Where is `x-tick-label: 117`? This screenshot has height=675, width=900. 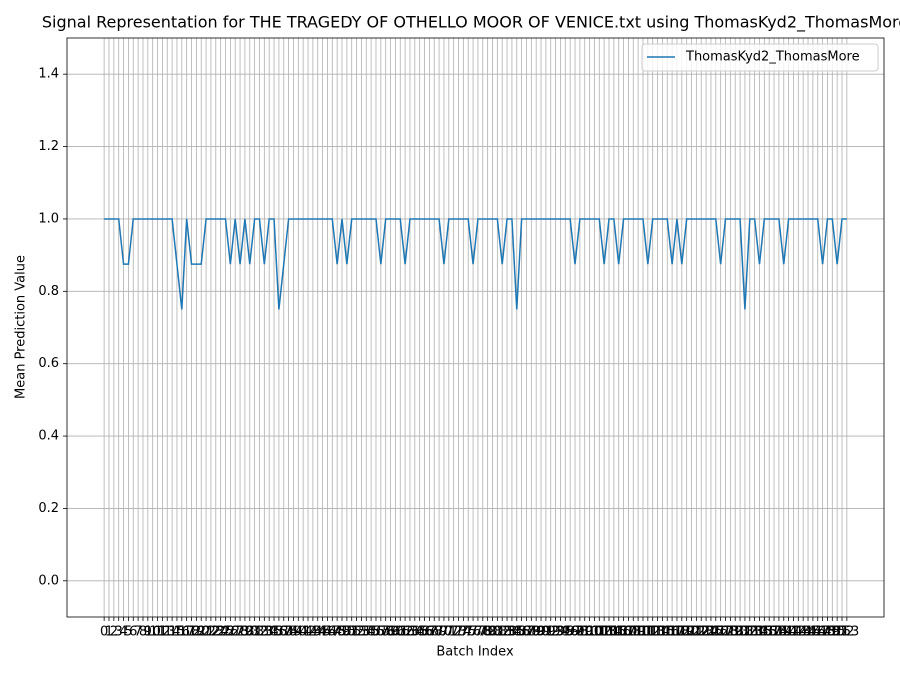
x-tick-label: 117 is located at coordinates (672, 632).